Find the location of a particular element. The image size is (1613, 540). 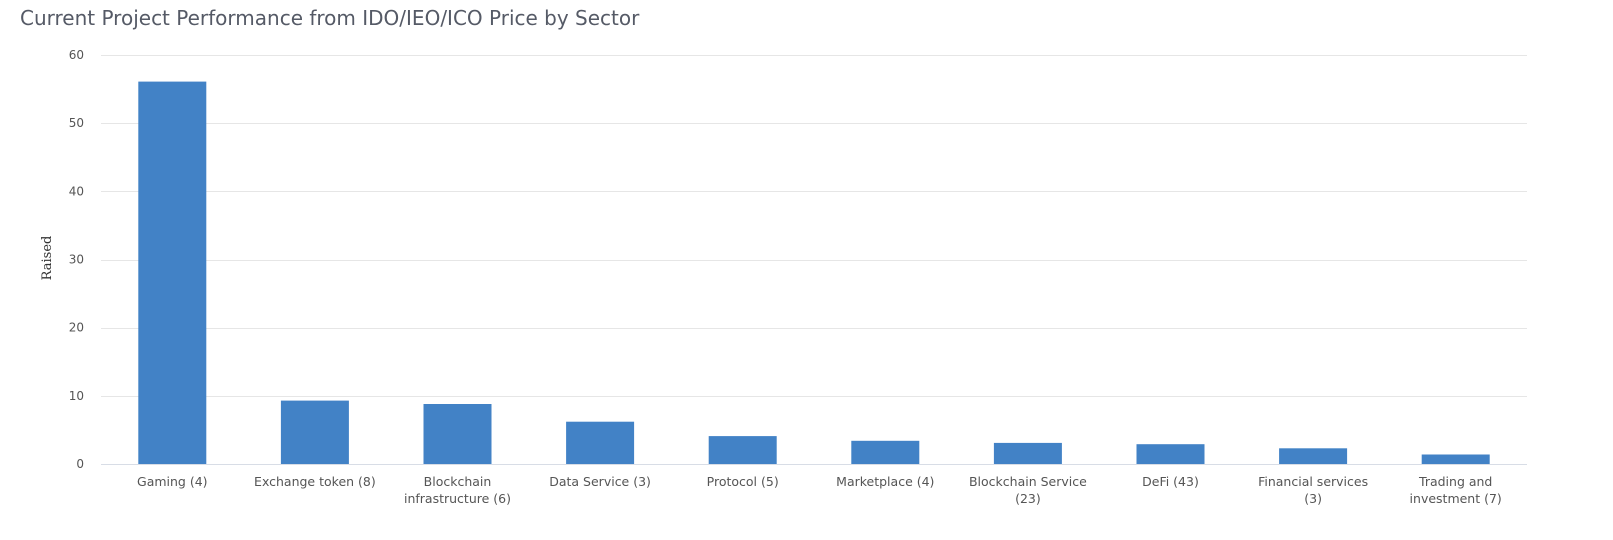

x-tick-label-line: Financial services is located at coordinates (1313, 481).